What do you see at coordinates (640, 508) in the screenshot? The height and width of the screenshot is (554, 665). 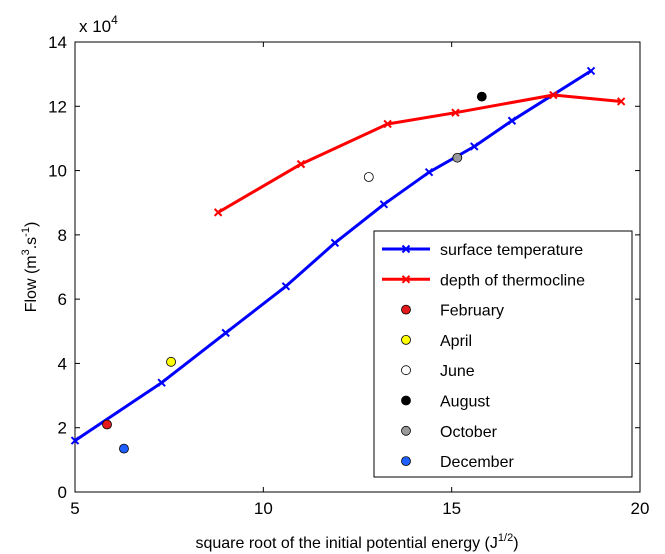 I see `x-tick-label: 20` at bounding box center [640, 508].